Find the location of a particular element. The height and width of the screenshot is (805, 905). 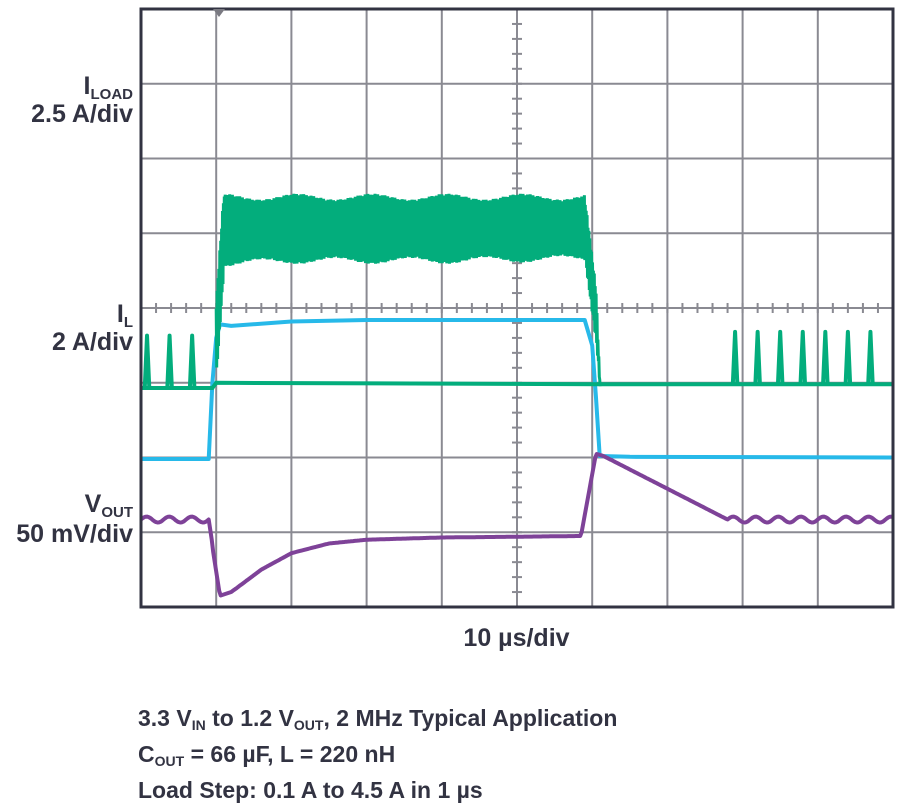

iload-label: ILOAD is located at coordinates (108, 87).